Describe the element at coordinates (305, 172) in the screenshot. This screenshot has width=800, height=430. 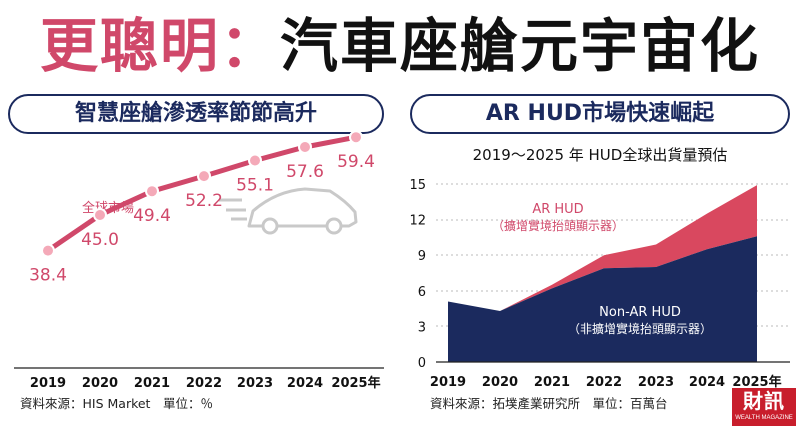
I see `data-label: 57.6` at that location.